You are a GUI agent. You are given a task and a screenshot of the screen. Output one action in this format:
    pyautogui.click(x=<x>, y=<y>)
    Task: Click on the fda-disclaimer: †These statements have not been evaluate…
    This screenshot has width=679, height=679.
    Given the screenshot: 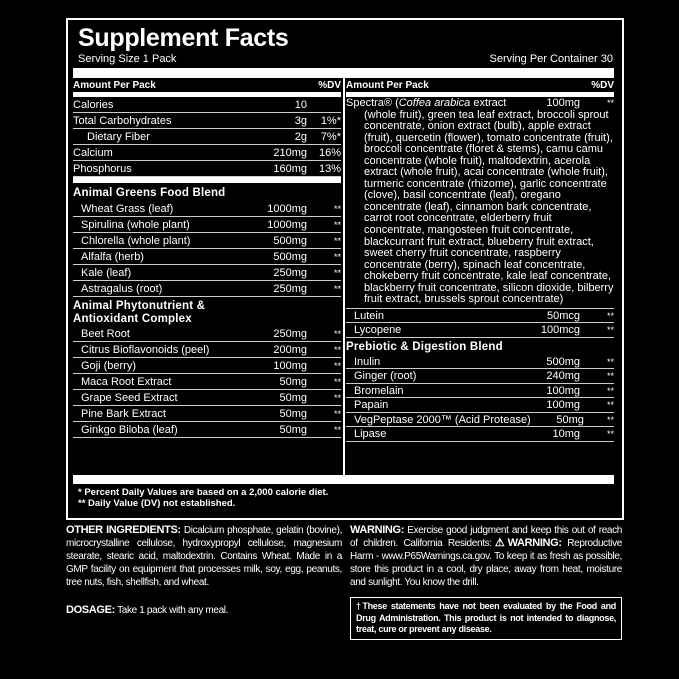 What is the action you would take?
    pyautogui.click(x=486, y=618)
    